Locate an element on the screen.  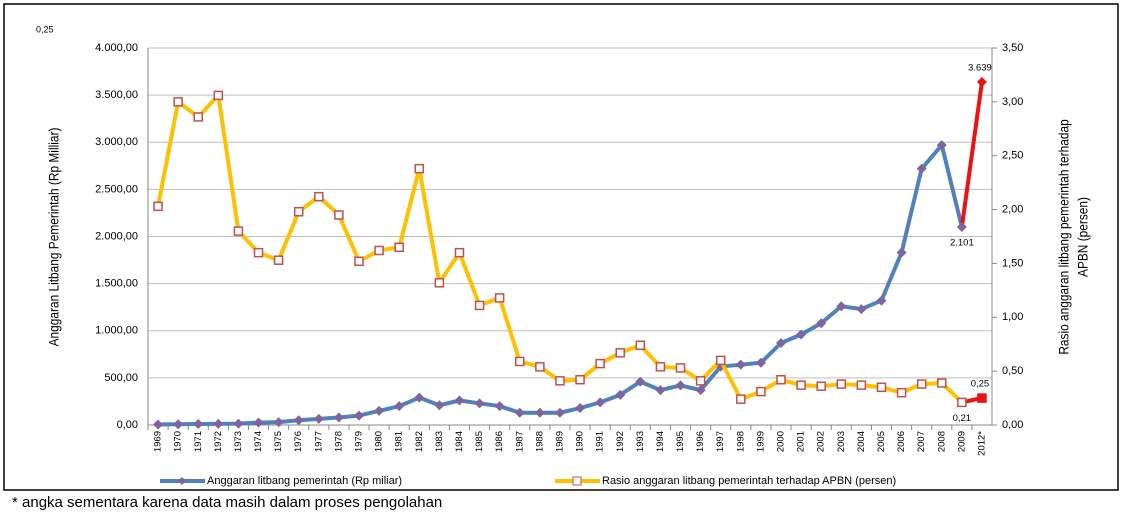
x-tick-label: 1982 is located at coordinates (419, 441).